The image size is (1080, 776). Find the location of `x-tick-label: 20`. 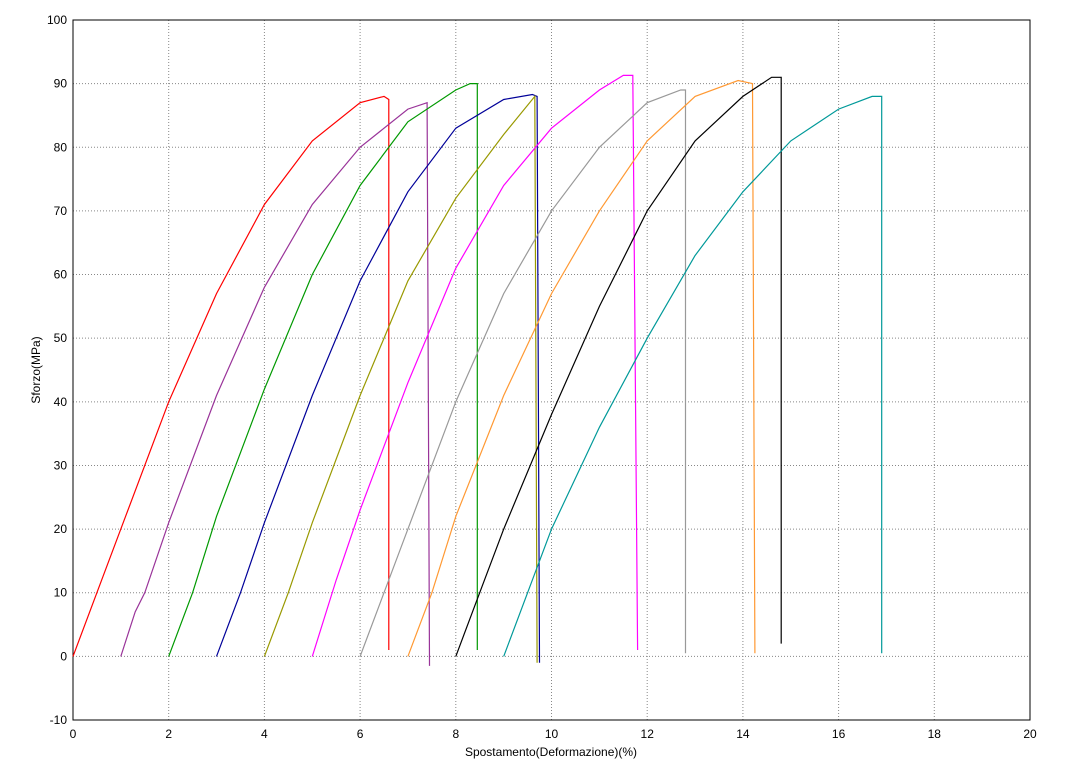

x-tick-label: 20 is located at coordinates (1030, 734).